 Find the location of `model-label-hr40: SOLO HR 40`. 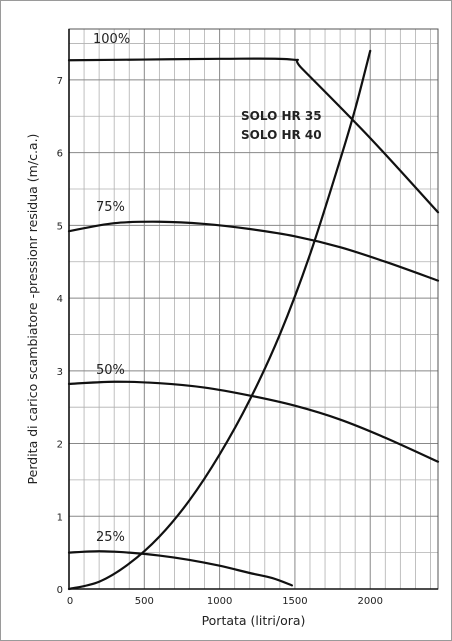

model-label-hr40: SOLO HR 40 is located at coordinates (281, 135).